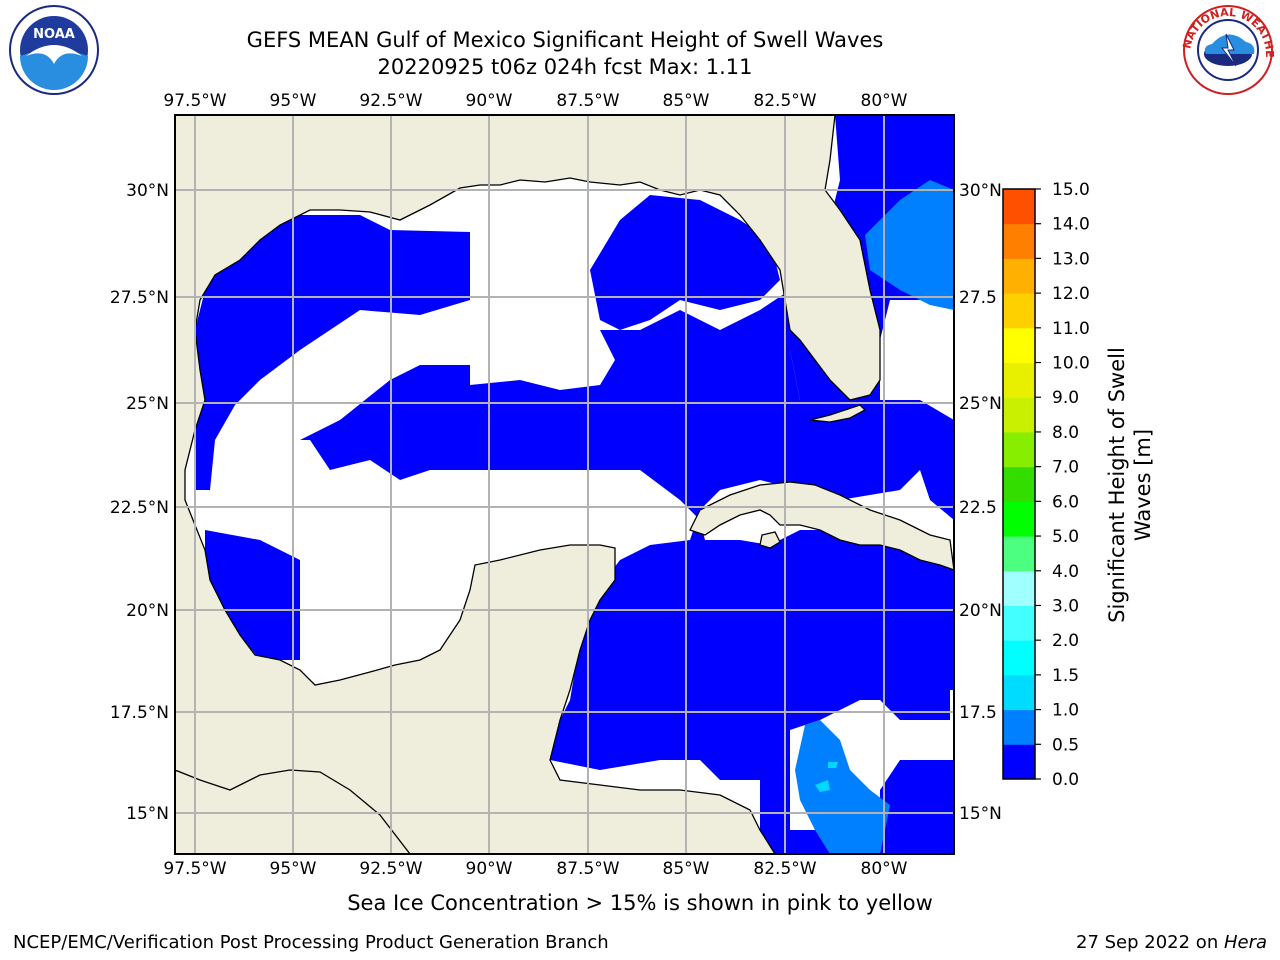  What do you see at coordinates (139, 298) in the screenshot?
I see `lat-label: 27.5°N` at bounding box center [139, 298].